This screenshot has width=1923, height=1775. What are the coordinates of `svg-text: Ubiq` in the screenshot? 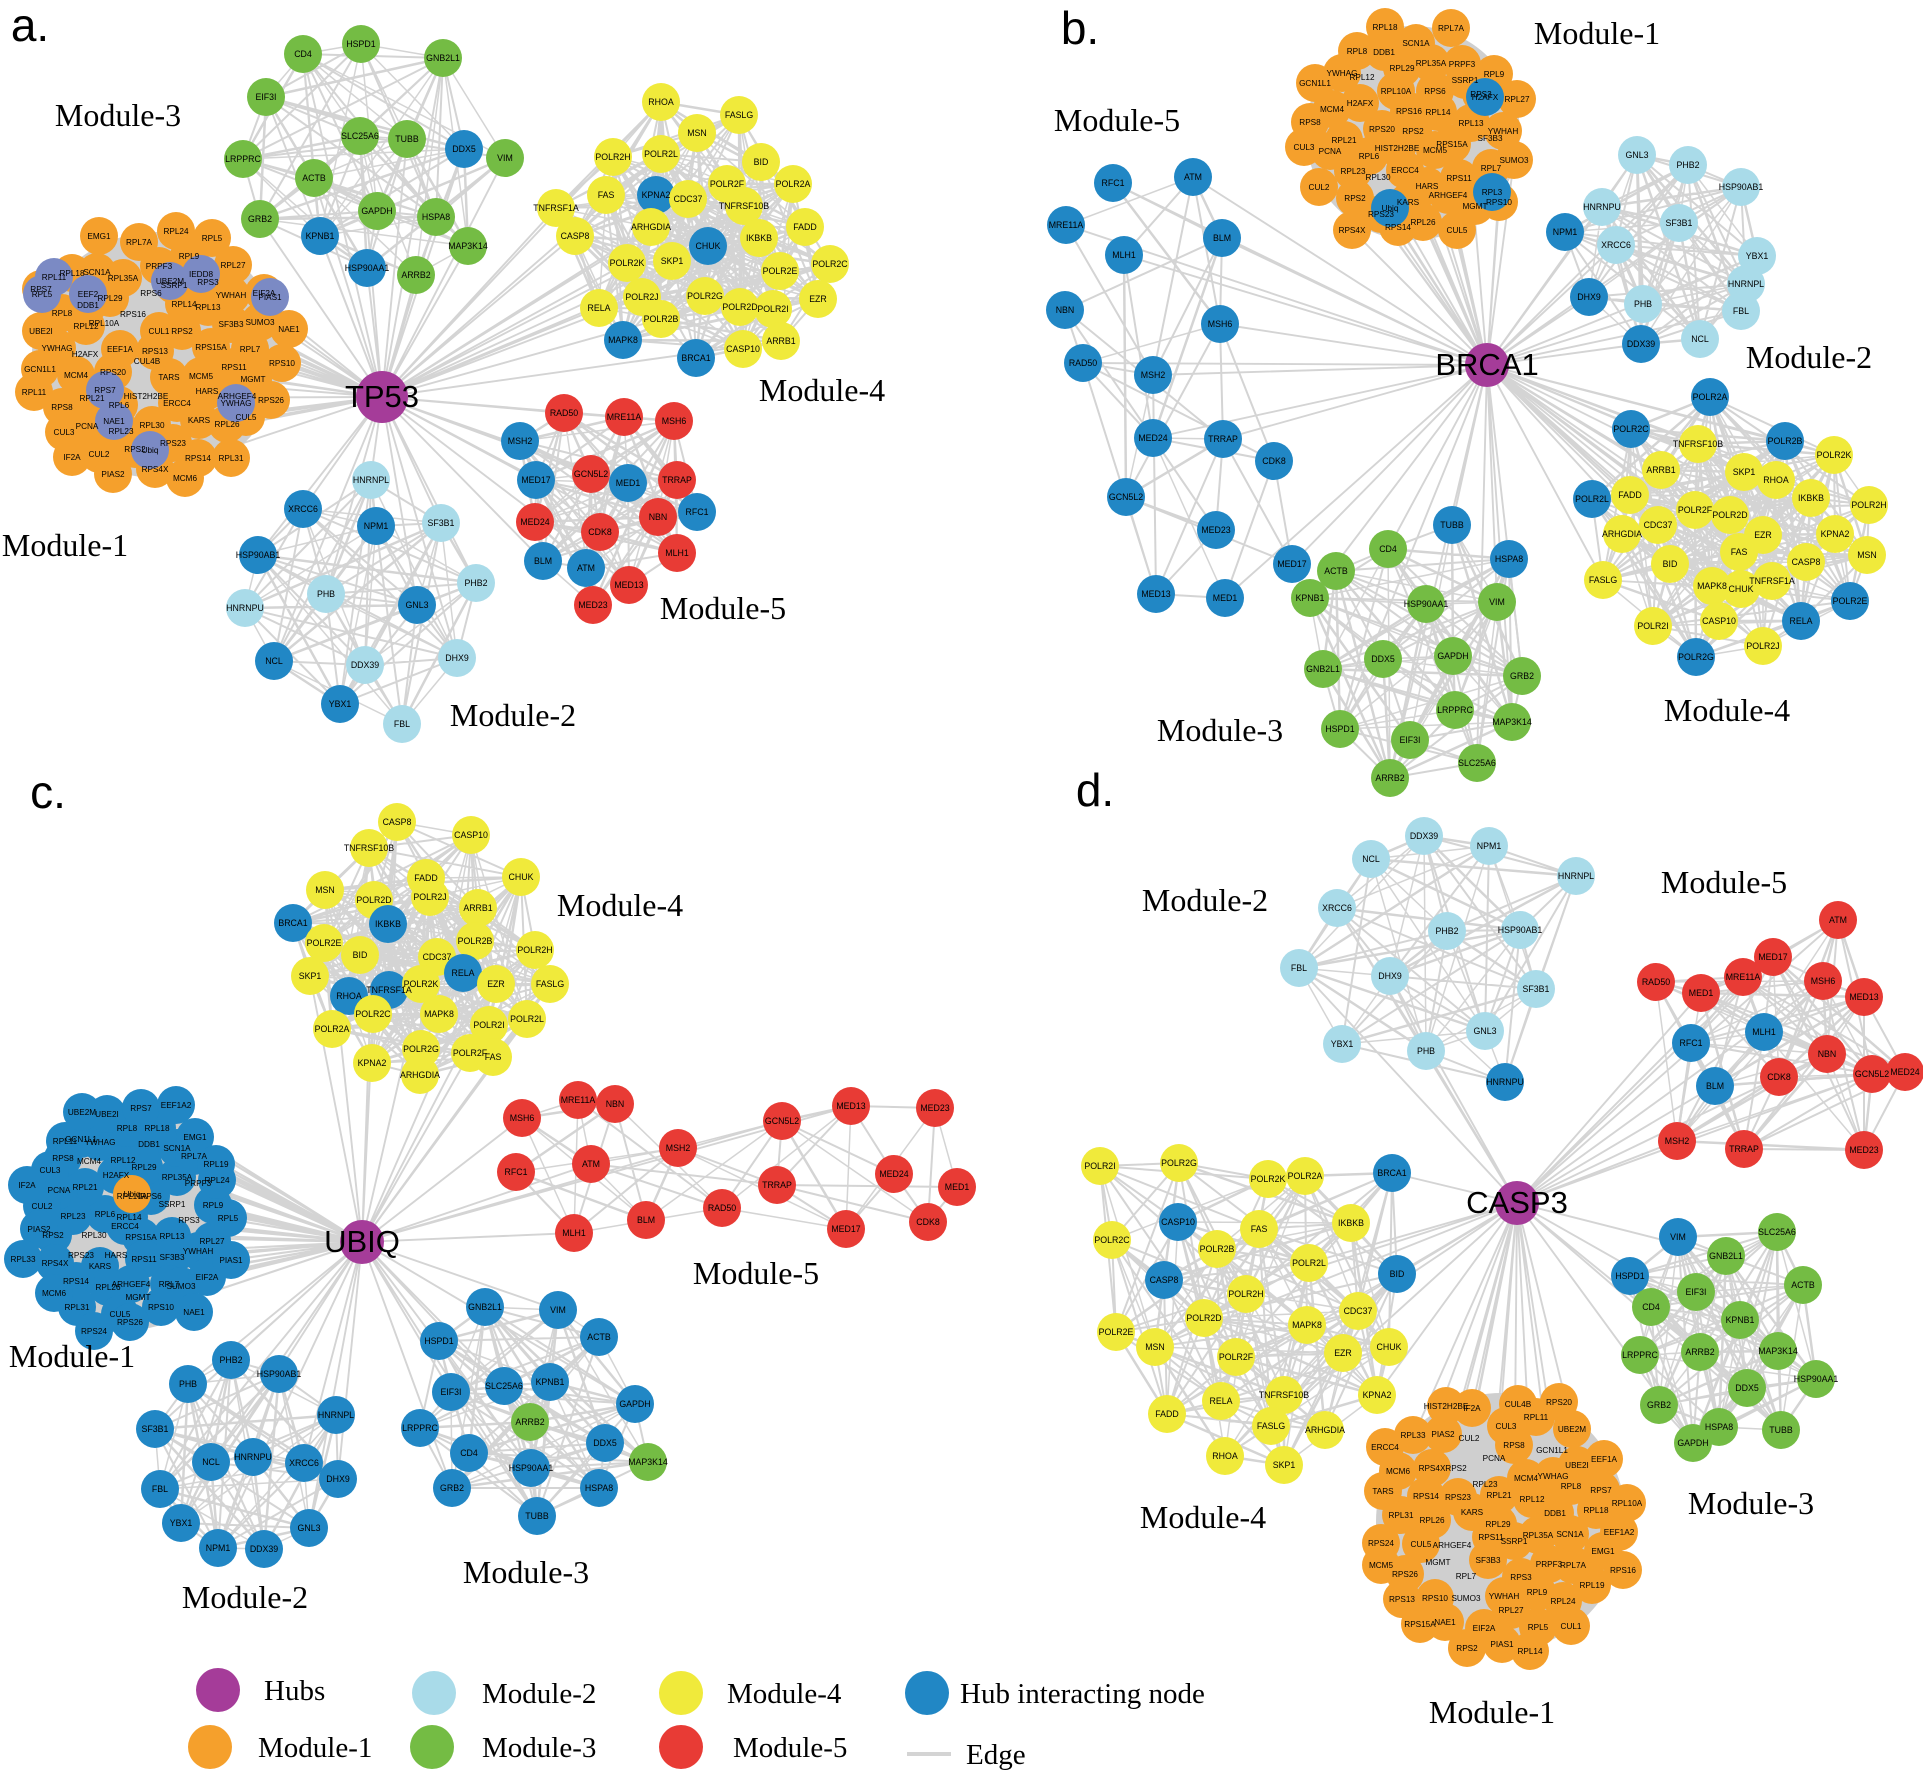 It's located at (150, 450).